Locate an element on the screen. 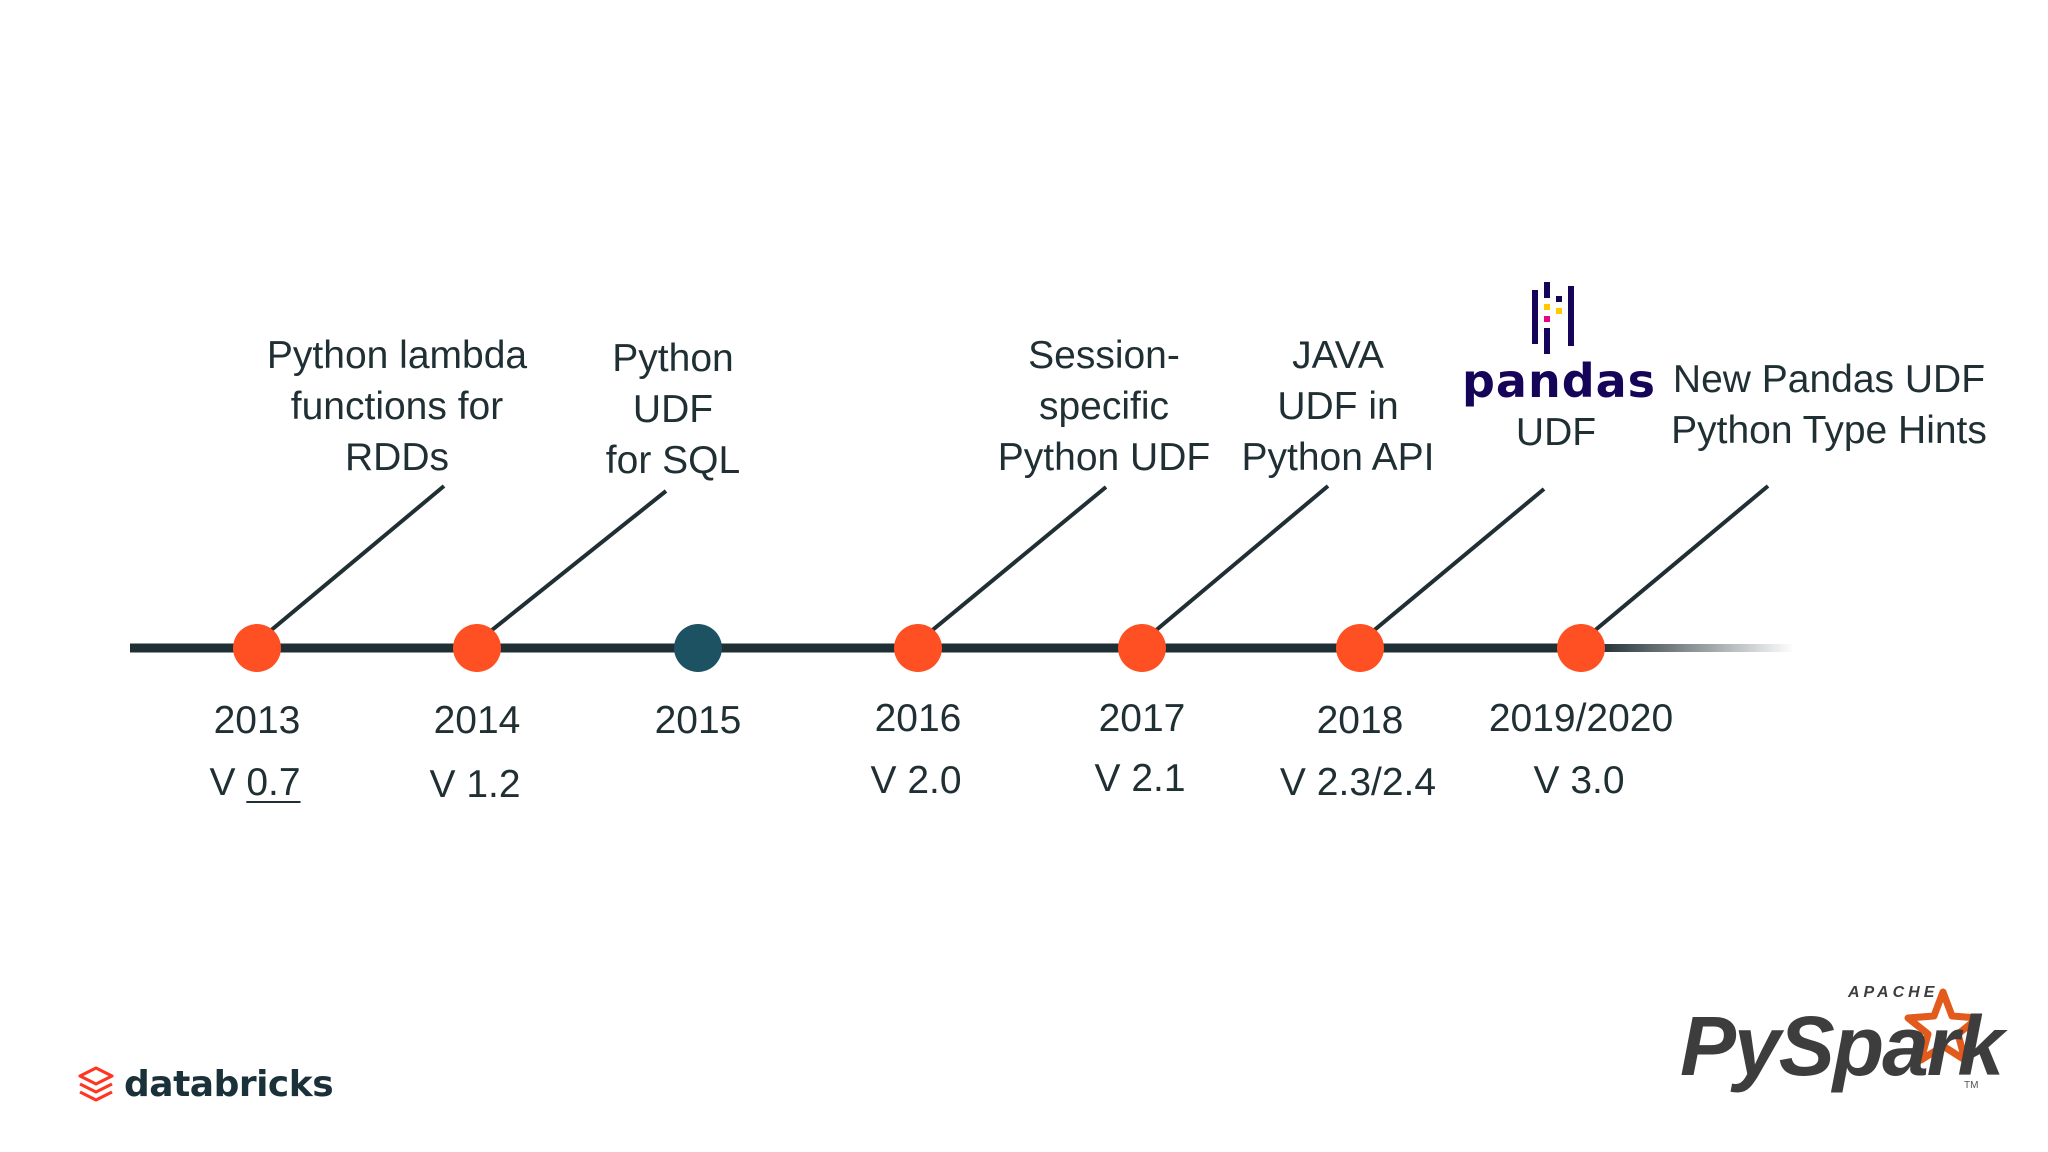  year-label-2015: 2015 is located at coordinates (698, 720).